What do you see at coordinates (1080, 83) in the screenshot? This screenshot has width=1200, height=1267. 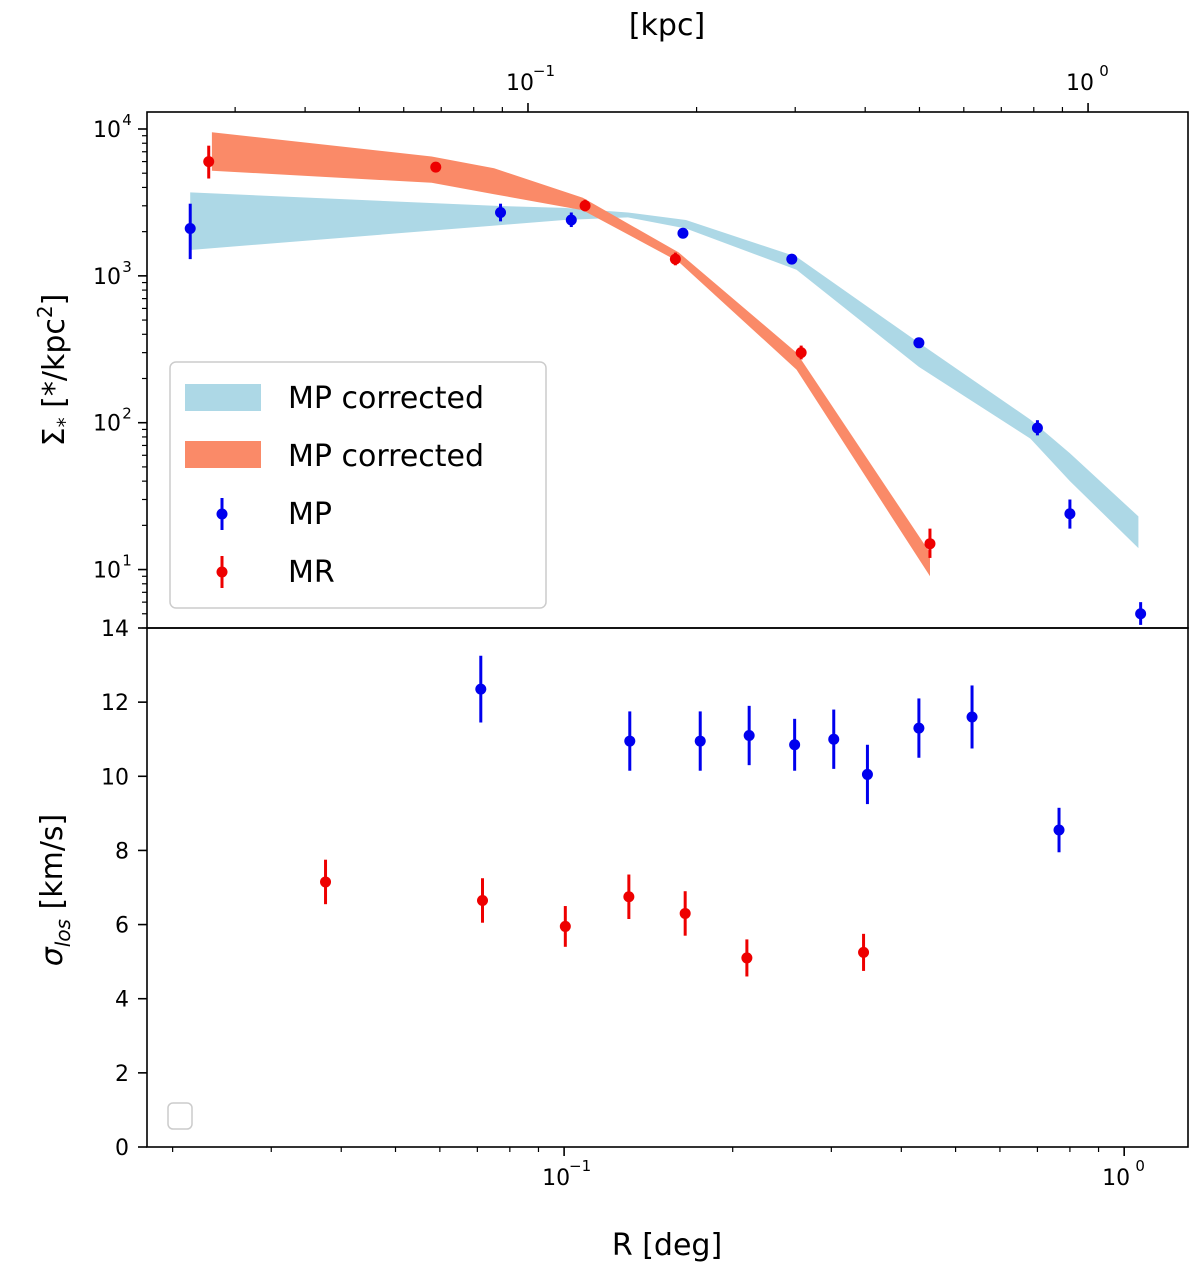 I see `kpc-tick-label-1: 10` at bounding box center [1080, 83].